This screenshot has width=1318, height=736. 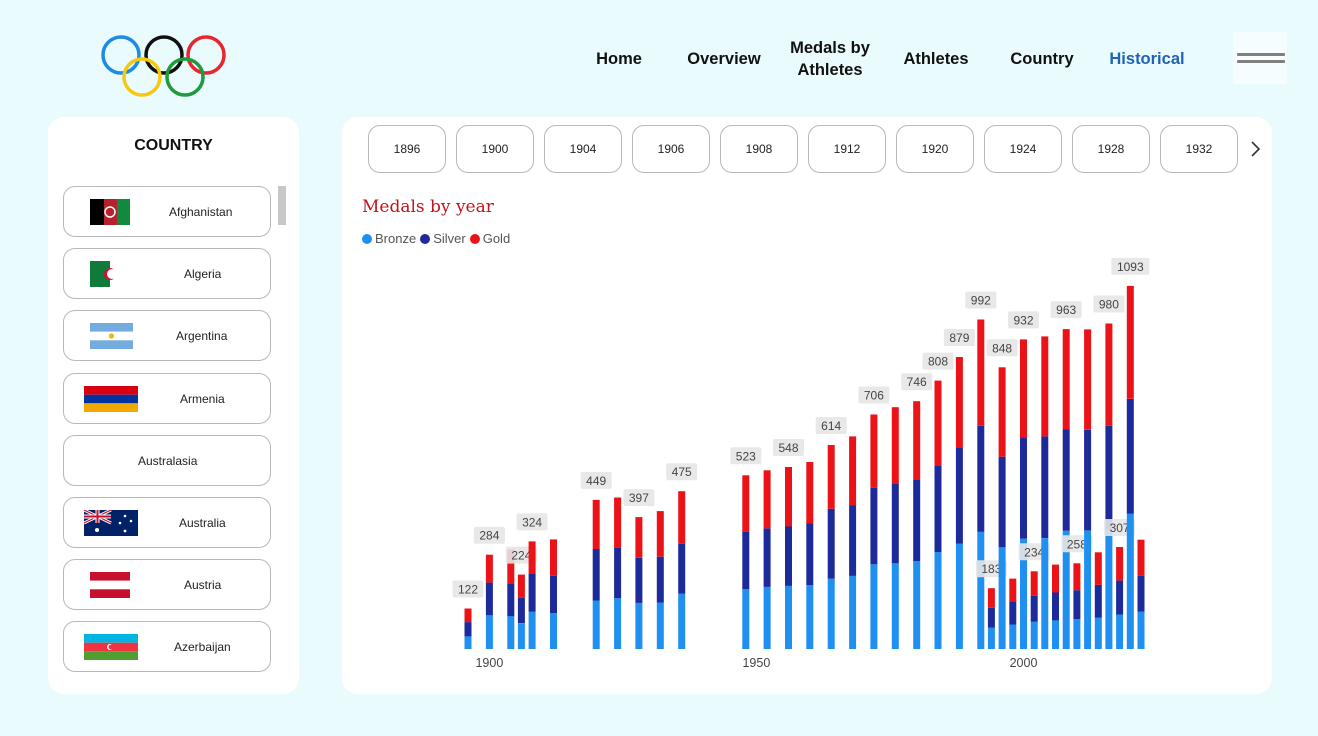 What do you see at coordinates (1045, 487) in the screenshot?
I see `bar-segment-silver-2004` at bounding box center [1045, 487].